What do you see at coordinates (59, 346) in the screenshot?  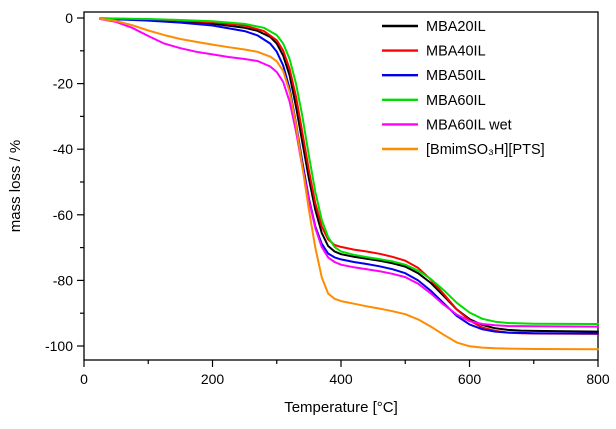 I see `y-tick-label: -100` at bounding box center [59, 346].